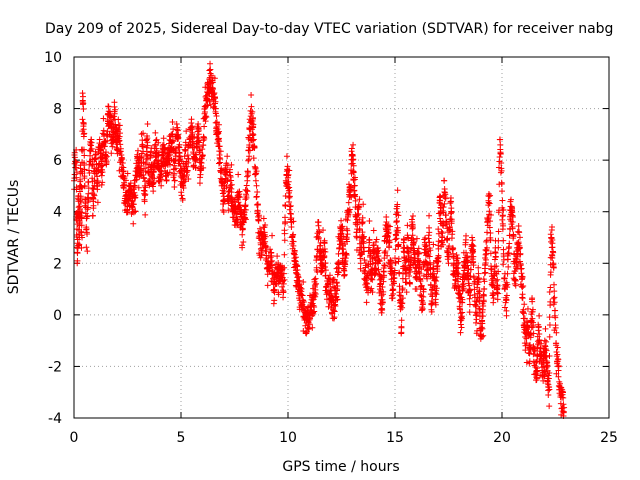 Image resolution: width=640 pixels, height=480 pixels. What do you see at coordinates (57, 161) in the screenshot?
I see `y-tick-label: 6` at bounding box center [57, 161].